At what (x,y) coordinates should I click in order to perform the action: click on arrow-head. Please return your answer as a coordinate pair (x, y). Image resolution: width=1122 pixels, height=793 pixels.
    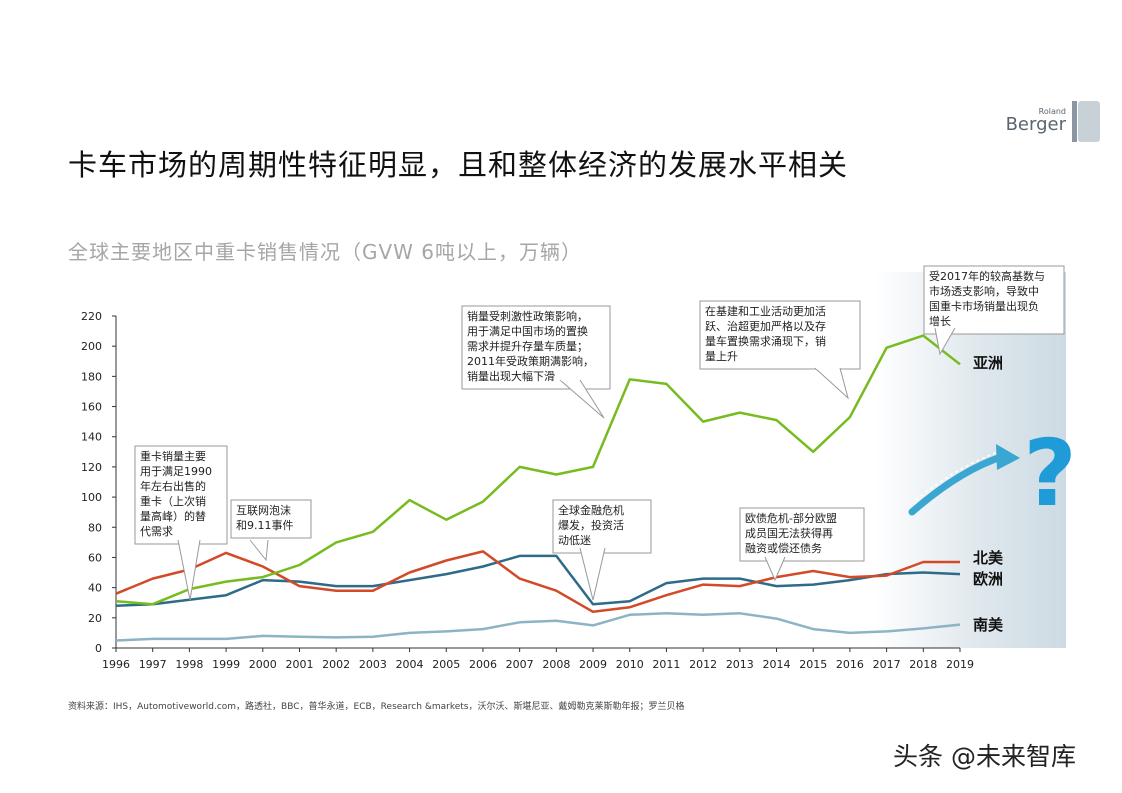
    Looking at the image, I should click on (1008, 457).